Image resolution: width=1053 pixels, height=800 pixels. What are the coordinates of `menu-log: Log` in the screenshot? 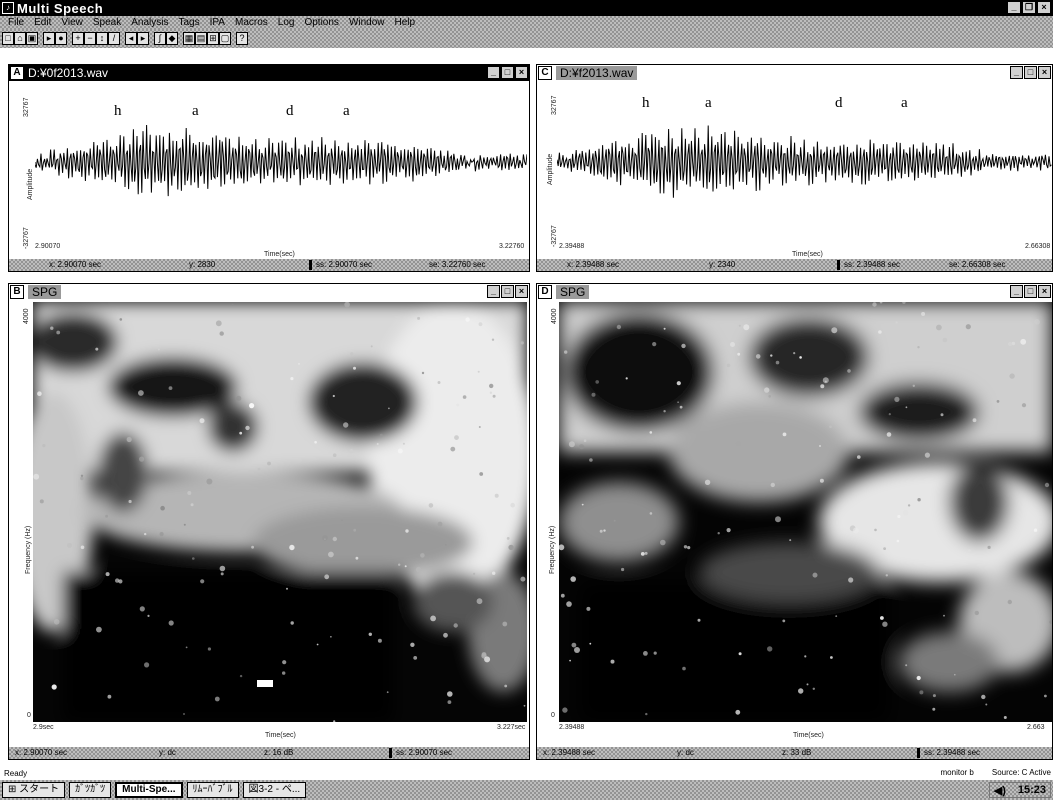 It's located at (286, 22).